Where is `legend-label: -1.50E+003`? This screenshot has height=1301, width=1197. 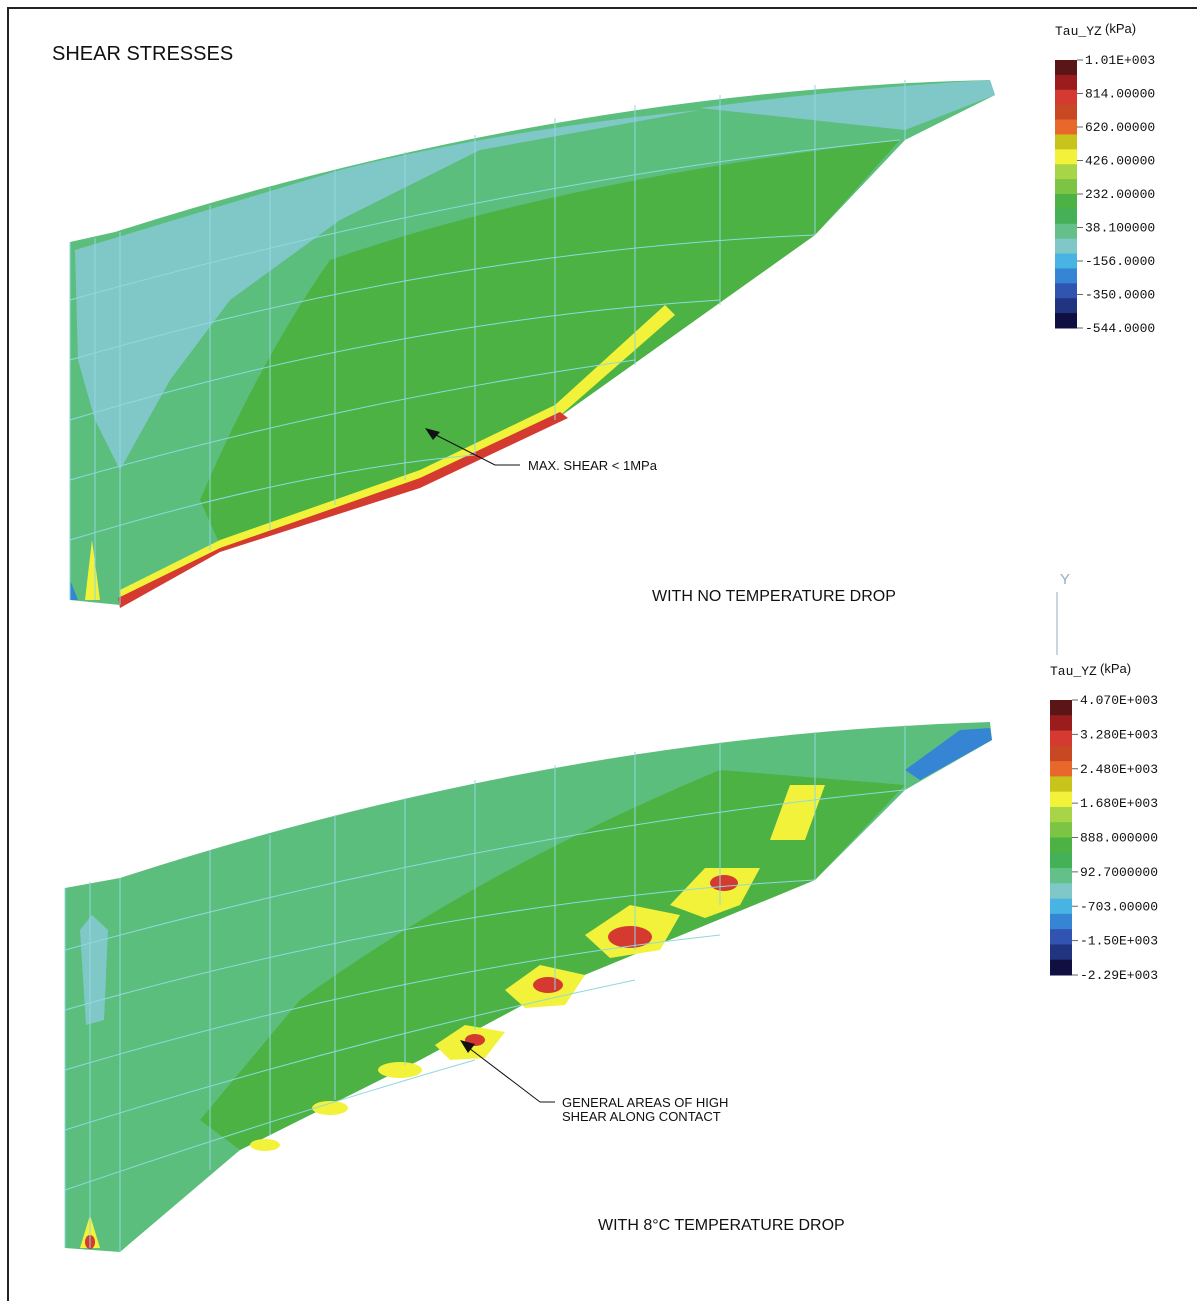
legend-label: -1.50E+003 is located at coordinates (1119, 941).